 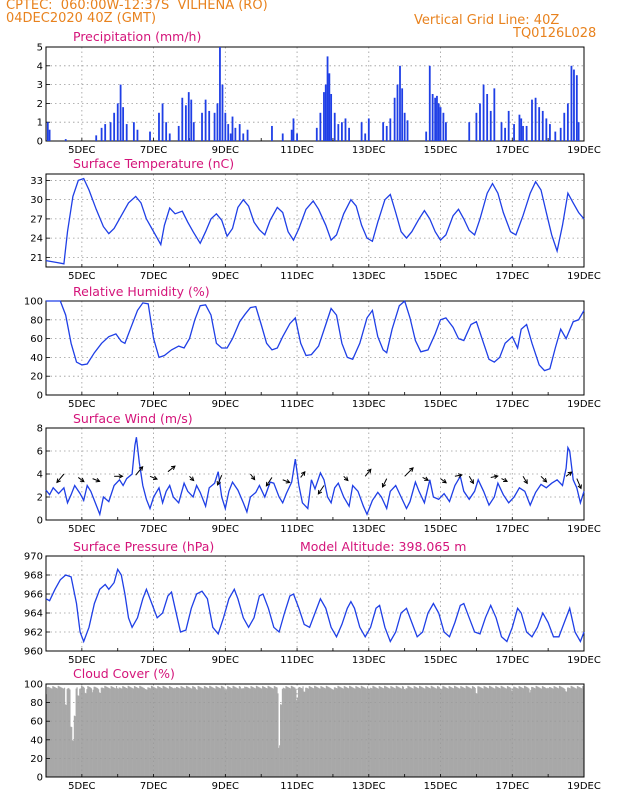 What do you see at coordinates (36, 181) in the screenshot?
I see `y-tick-label: 33` at bounding box center [36, 181].